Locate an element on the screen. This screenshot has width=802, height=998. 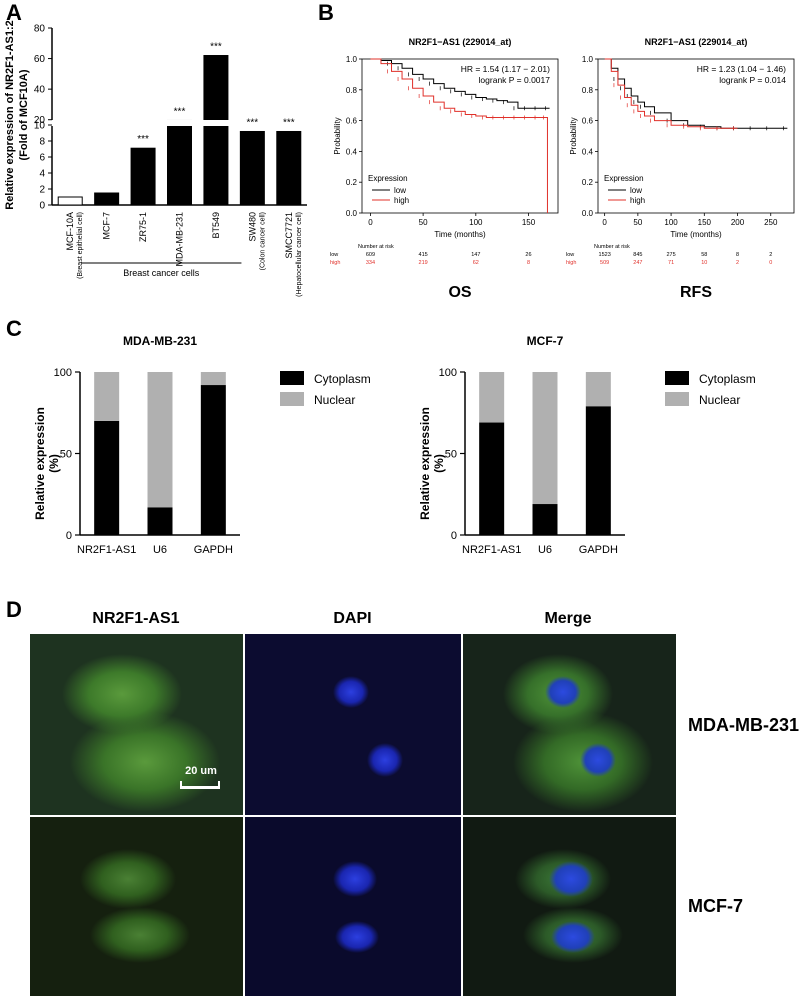
x-tick-label: 0 is located at coordinates (604, 222).